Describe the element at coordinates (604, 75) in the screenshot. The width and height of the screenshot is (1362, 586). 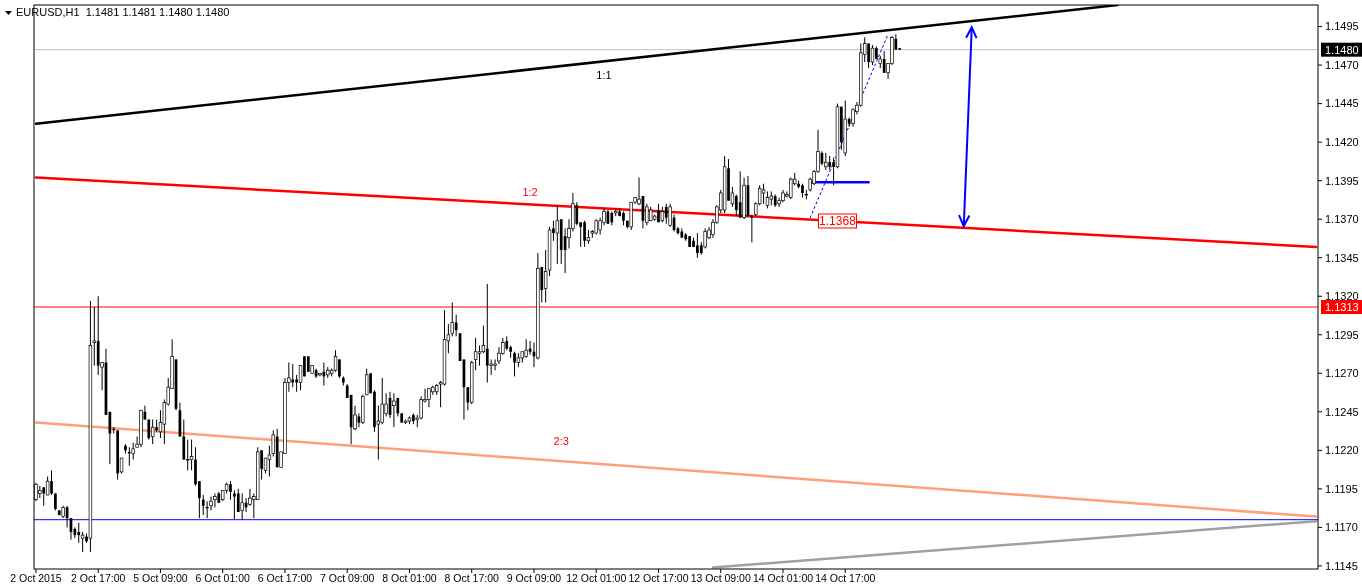
I see `annotation: 1:1` at that location.